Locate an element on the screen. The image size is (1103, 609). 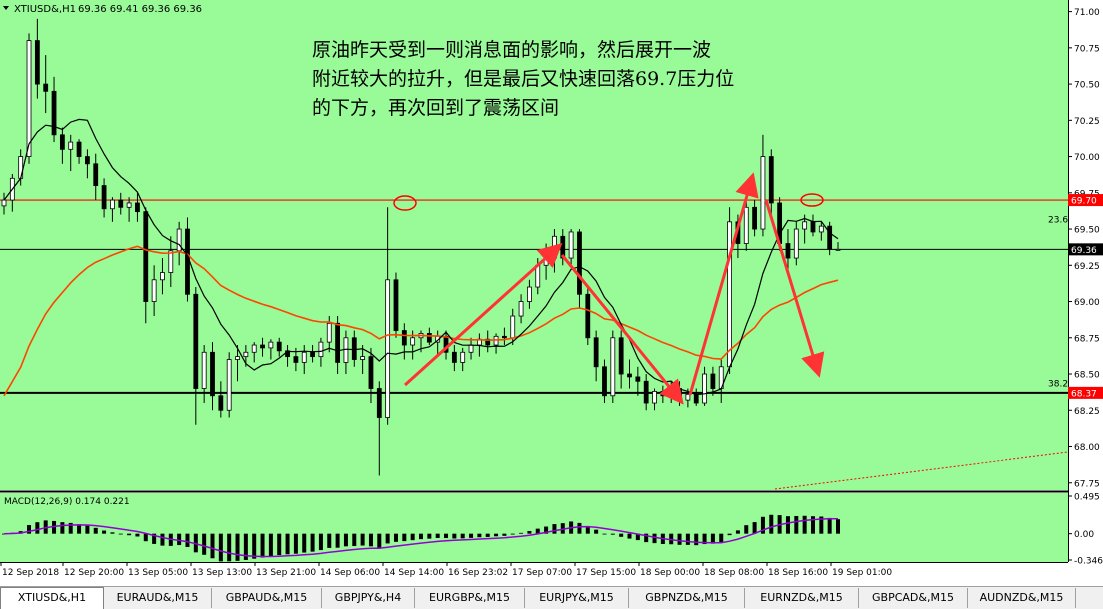
time-tick-label: 18 Sep 16:00 is located at coordinates (798, 573).